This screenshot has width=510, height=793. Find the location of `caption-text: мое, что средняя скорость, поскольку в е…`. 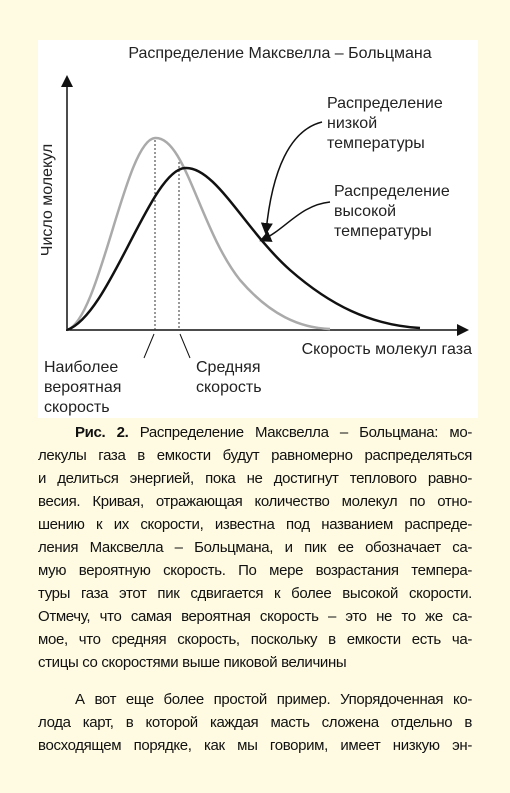

caption-text: мое, что средняя скорость, поскольку в е… is located at coordinates (255, 639).